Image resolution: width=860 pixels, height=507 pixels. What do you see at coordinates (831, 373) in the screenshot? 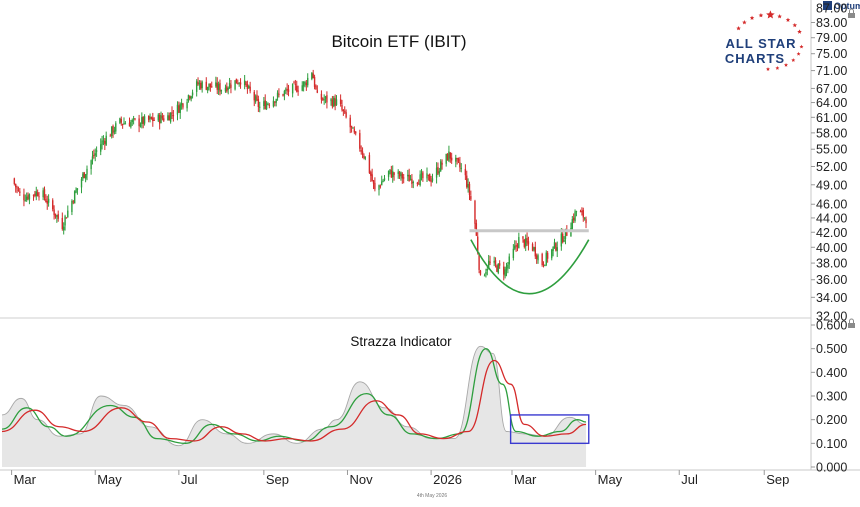
I see `indicator-tick-label: 0.400` at bounding box center [831, 373].